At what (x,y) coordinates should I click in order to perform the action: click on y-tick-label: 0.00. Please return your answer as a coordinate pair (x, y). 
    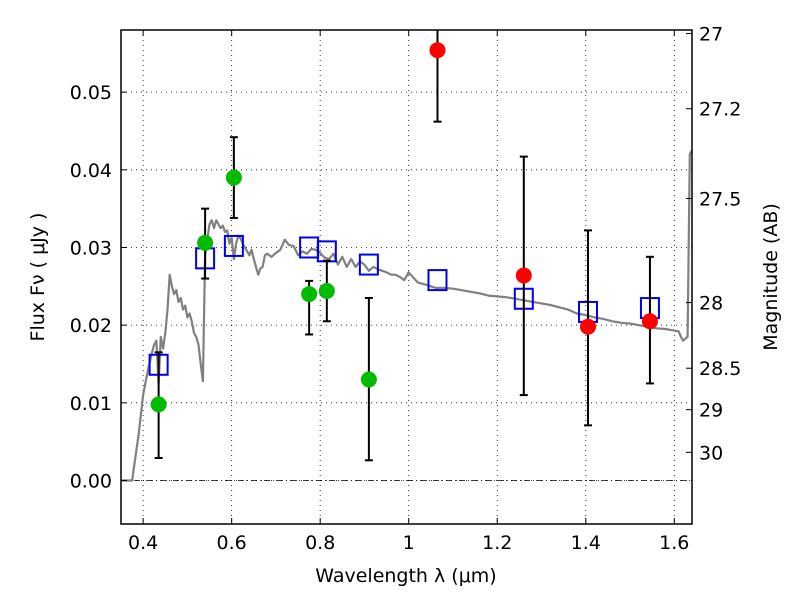
    Looking at the image, I should click on (91, 482).